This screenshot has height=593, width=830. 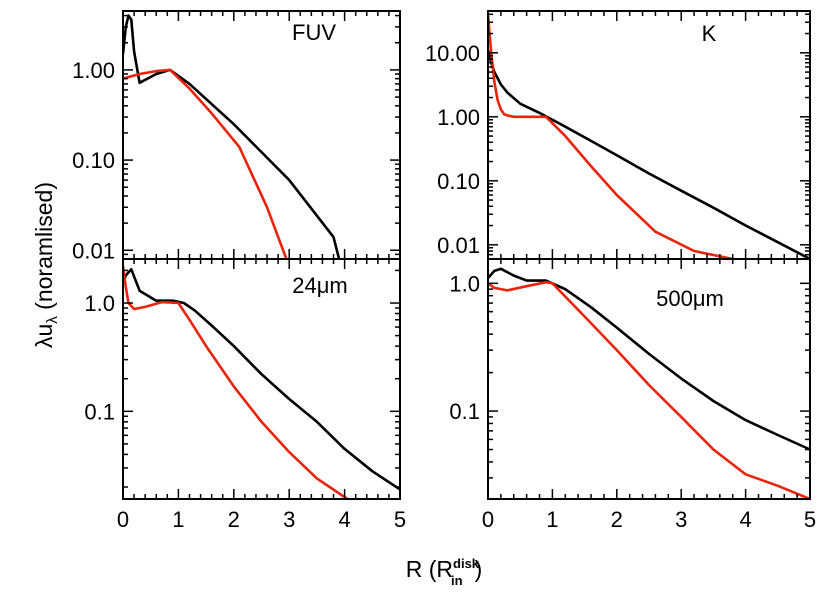 I want to click on x-axis-label: R (Rdisk in), so click(x=444, y=572).